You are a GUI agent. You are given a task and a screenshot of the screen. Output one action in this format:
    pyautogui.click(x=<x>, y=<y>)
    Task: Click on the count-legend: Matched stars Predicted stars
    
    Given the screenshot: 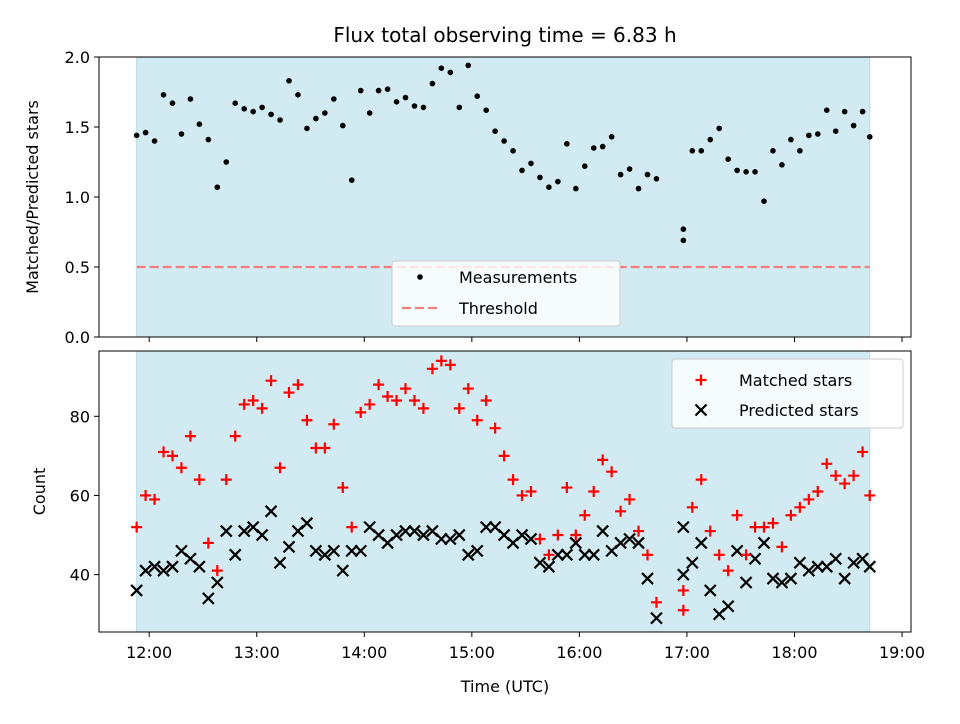 What is the action you would take?
    pyautogui.click(x=787, y=393)
    